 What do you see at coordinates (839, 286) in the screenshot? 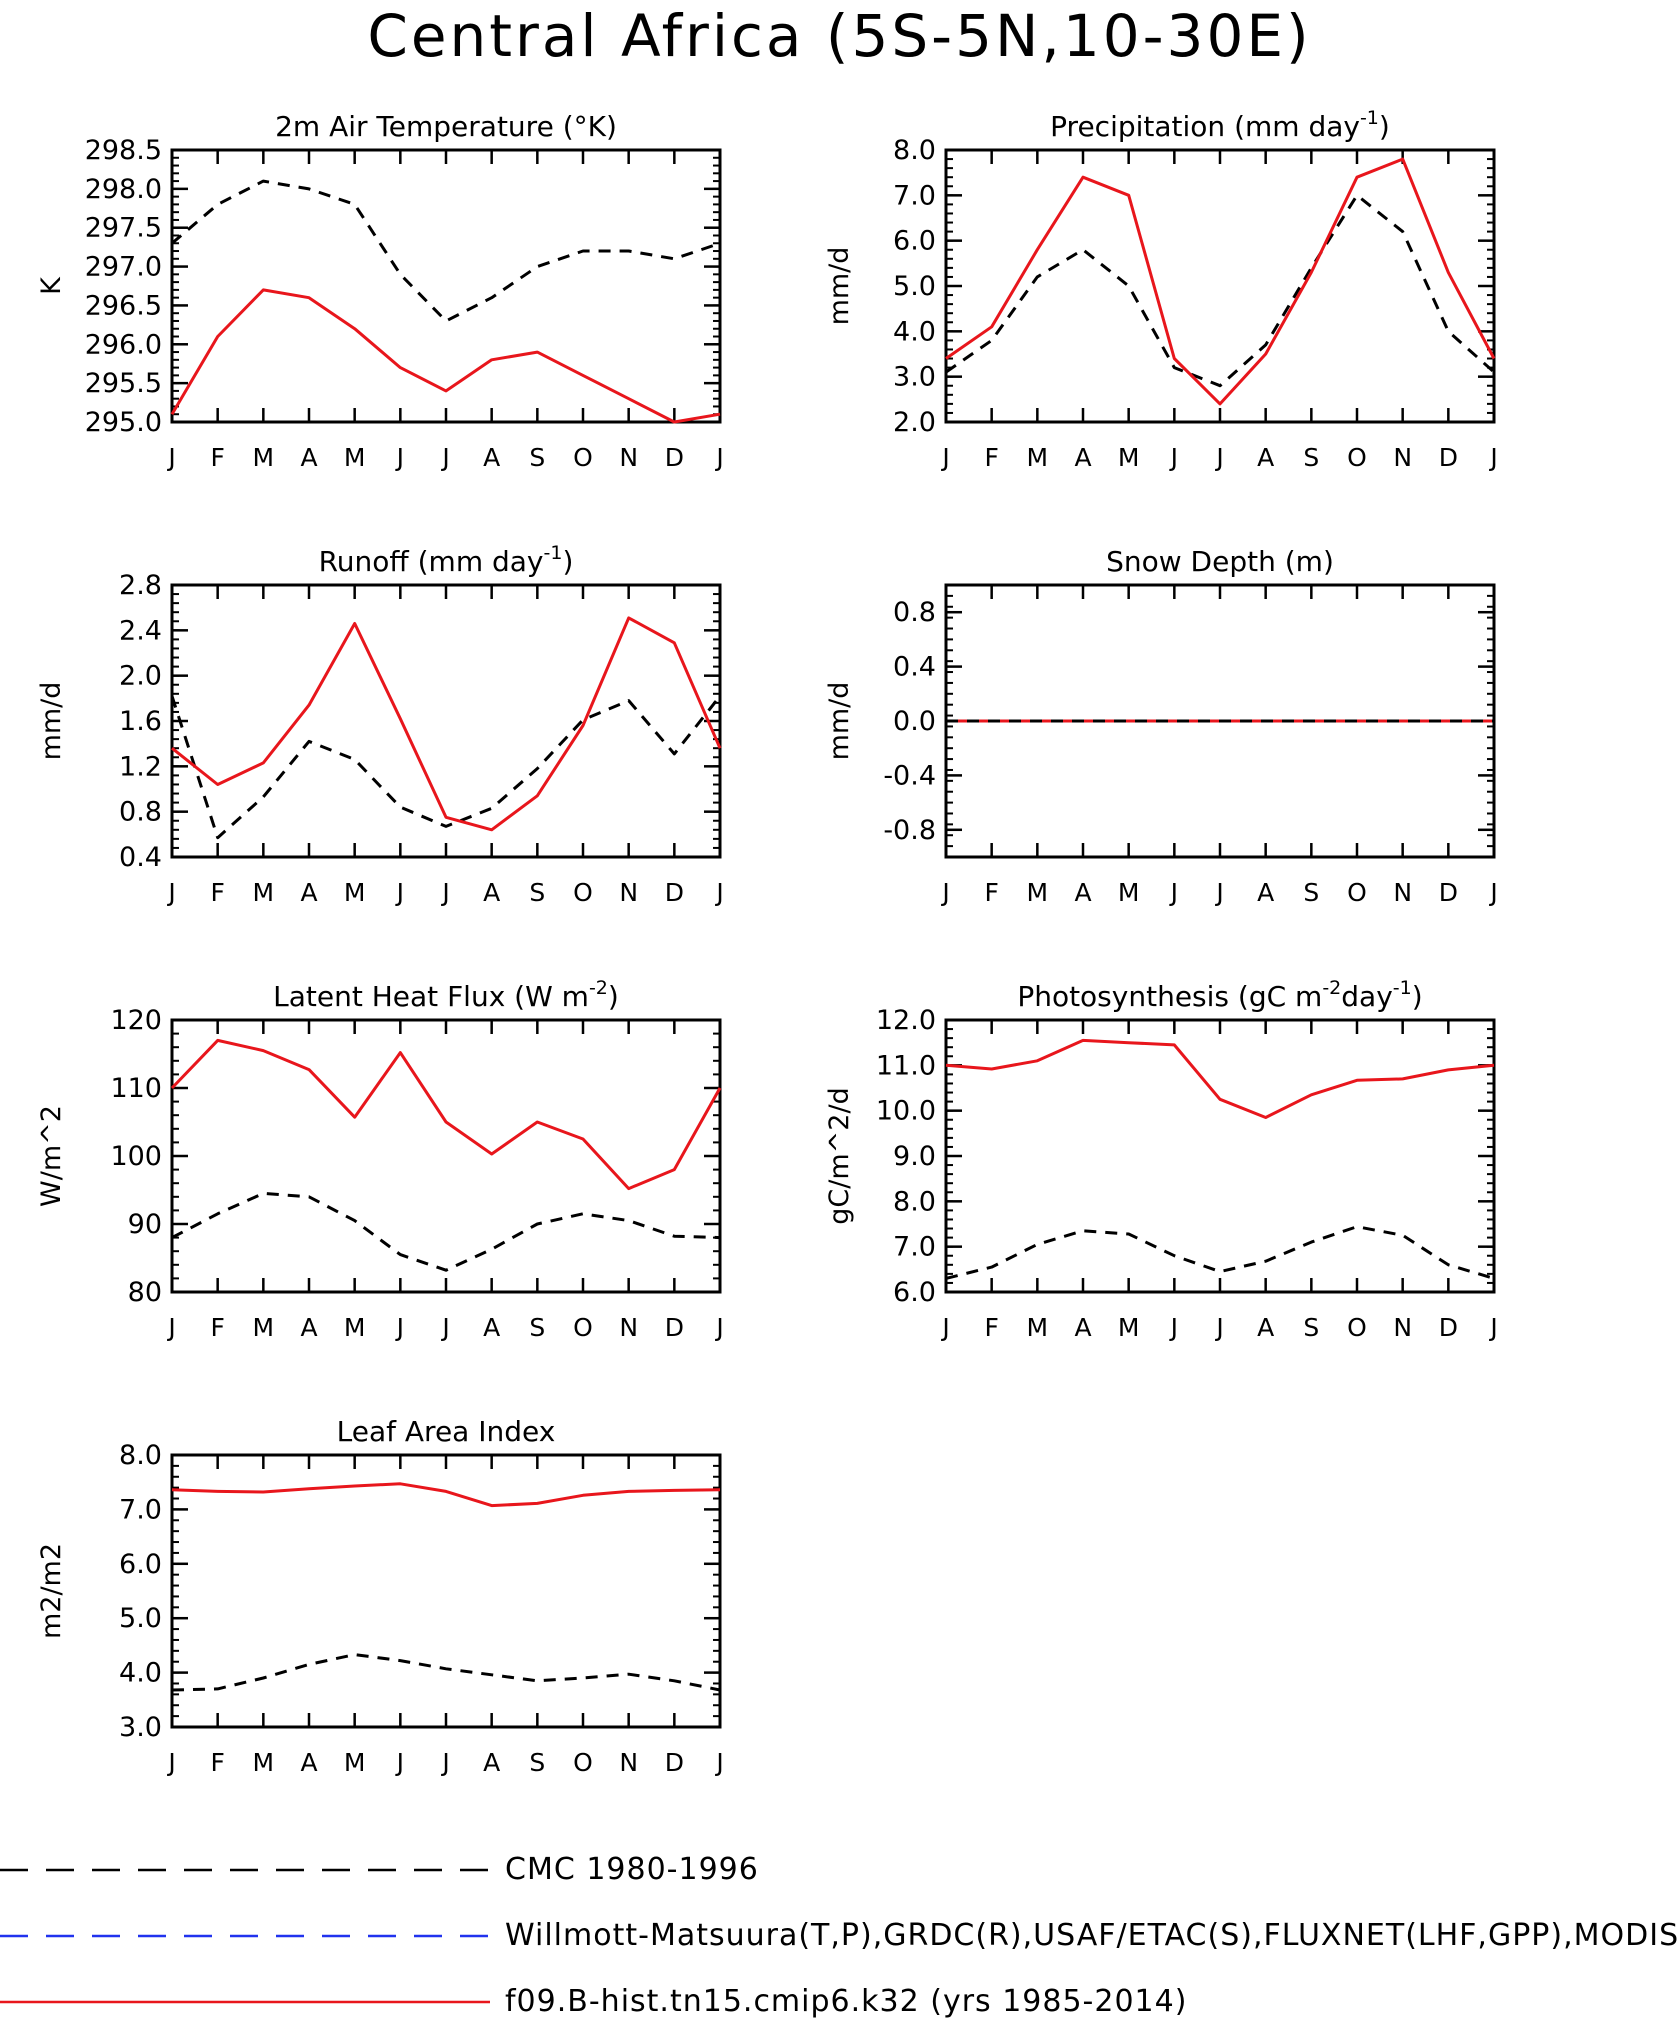
I see `y-axis-label: mm/d` at bounding box center [839, 286].